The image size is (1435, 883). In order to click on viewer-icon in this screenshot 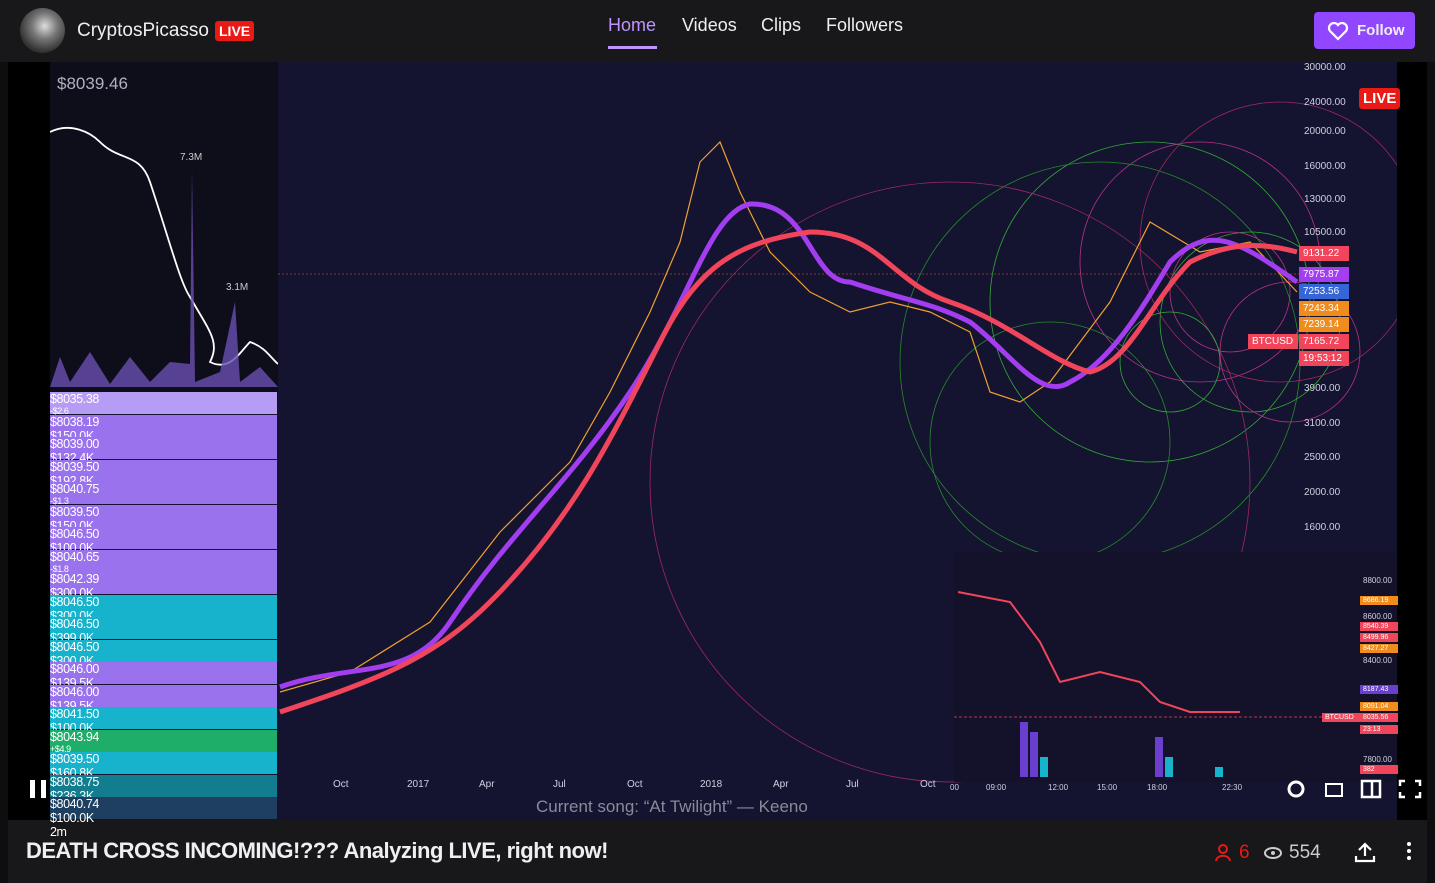, I will do `click(1273, 853)`.